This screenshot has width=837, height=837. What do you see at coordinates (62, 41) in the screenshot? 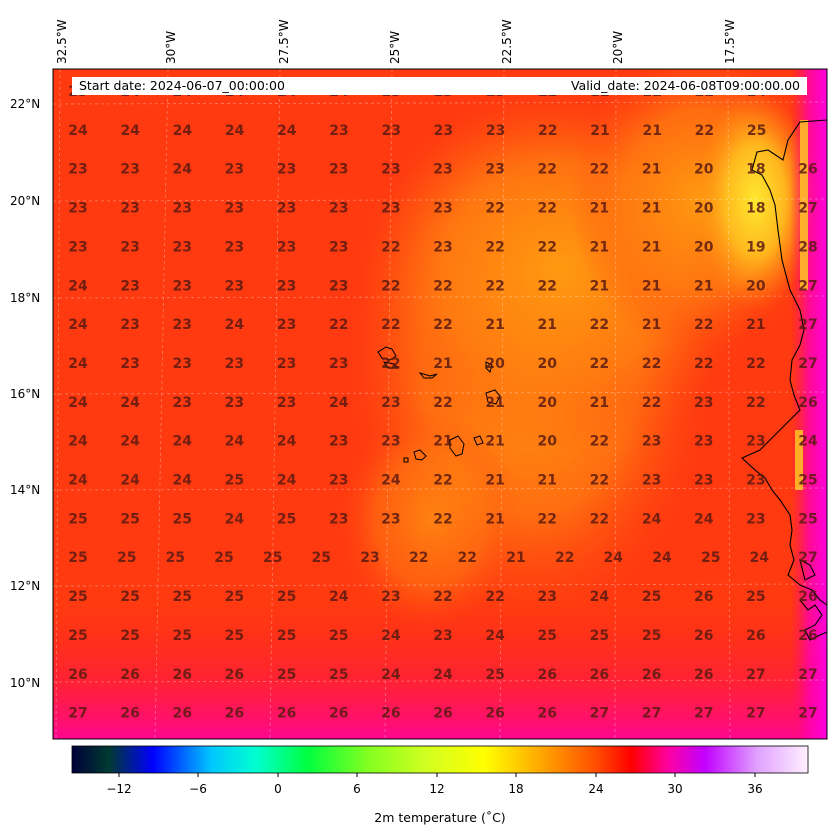
I see `lon-label: 32.5°W` at bounding box center [62, 41].